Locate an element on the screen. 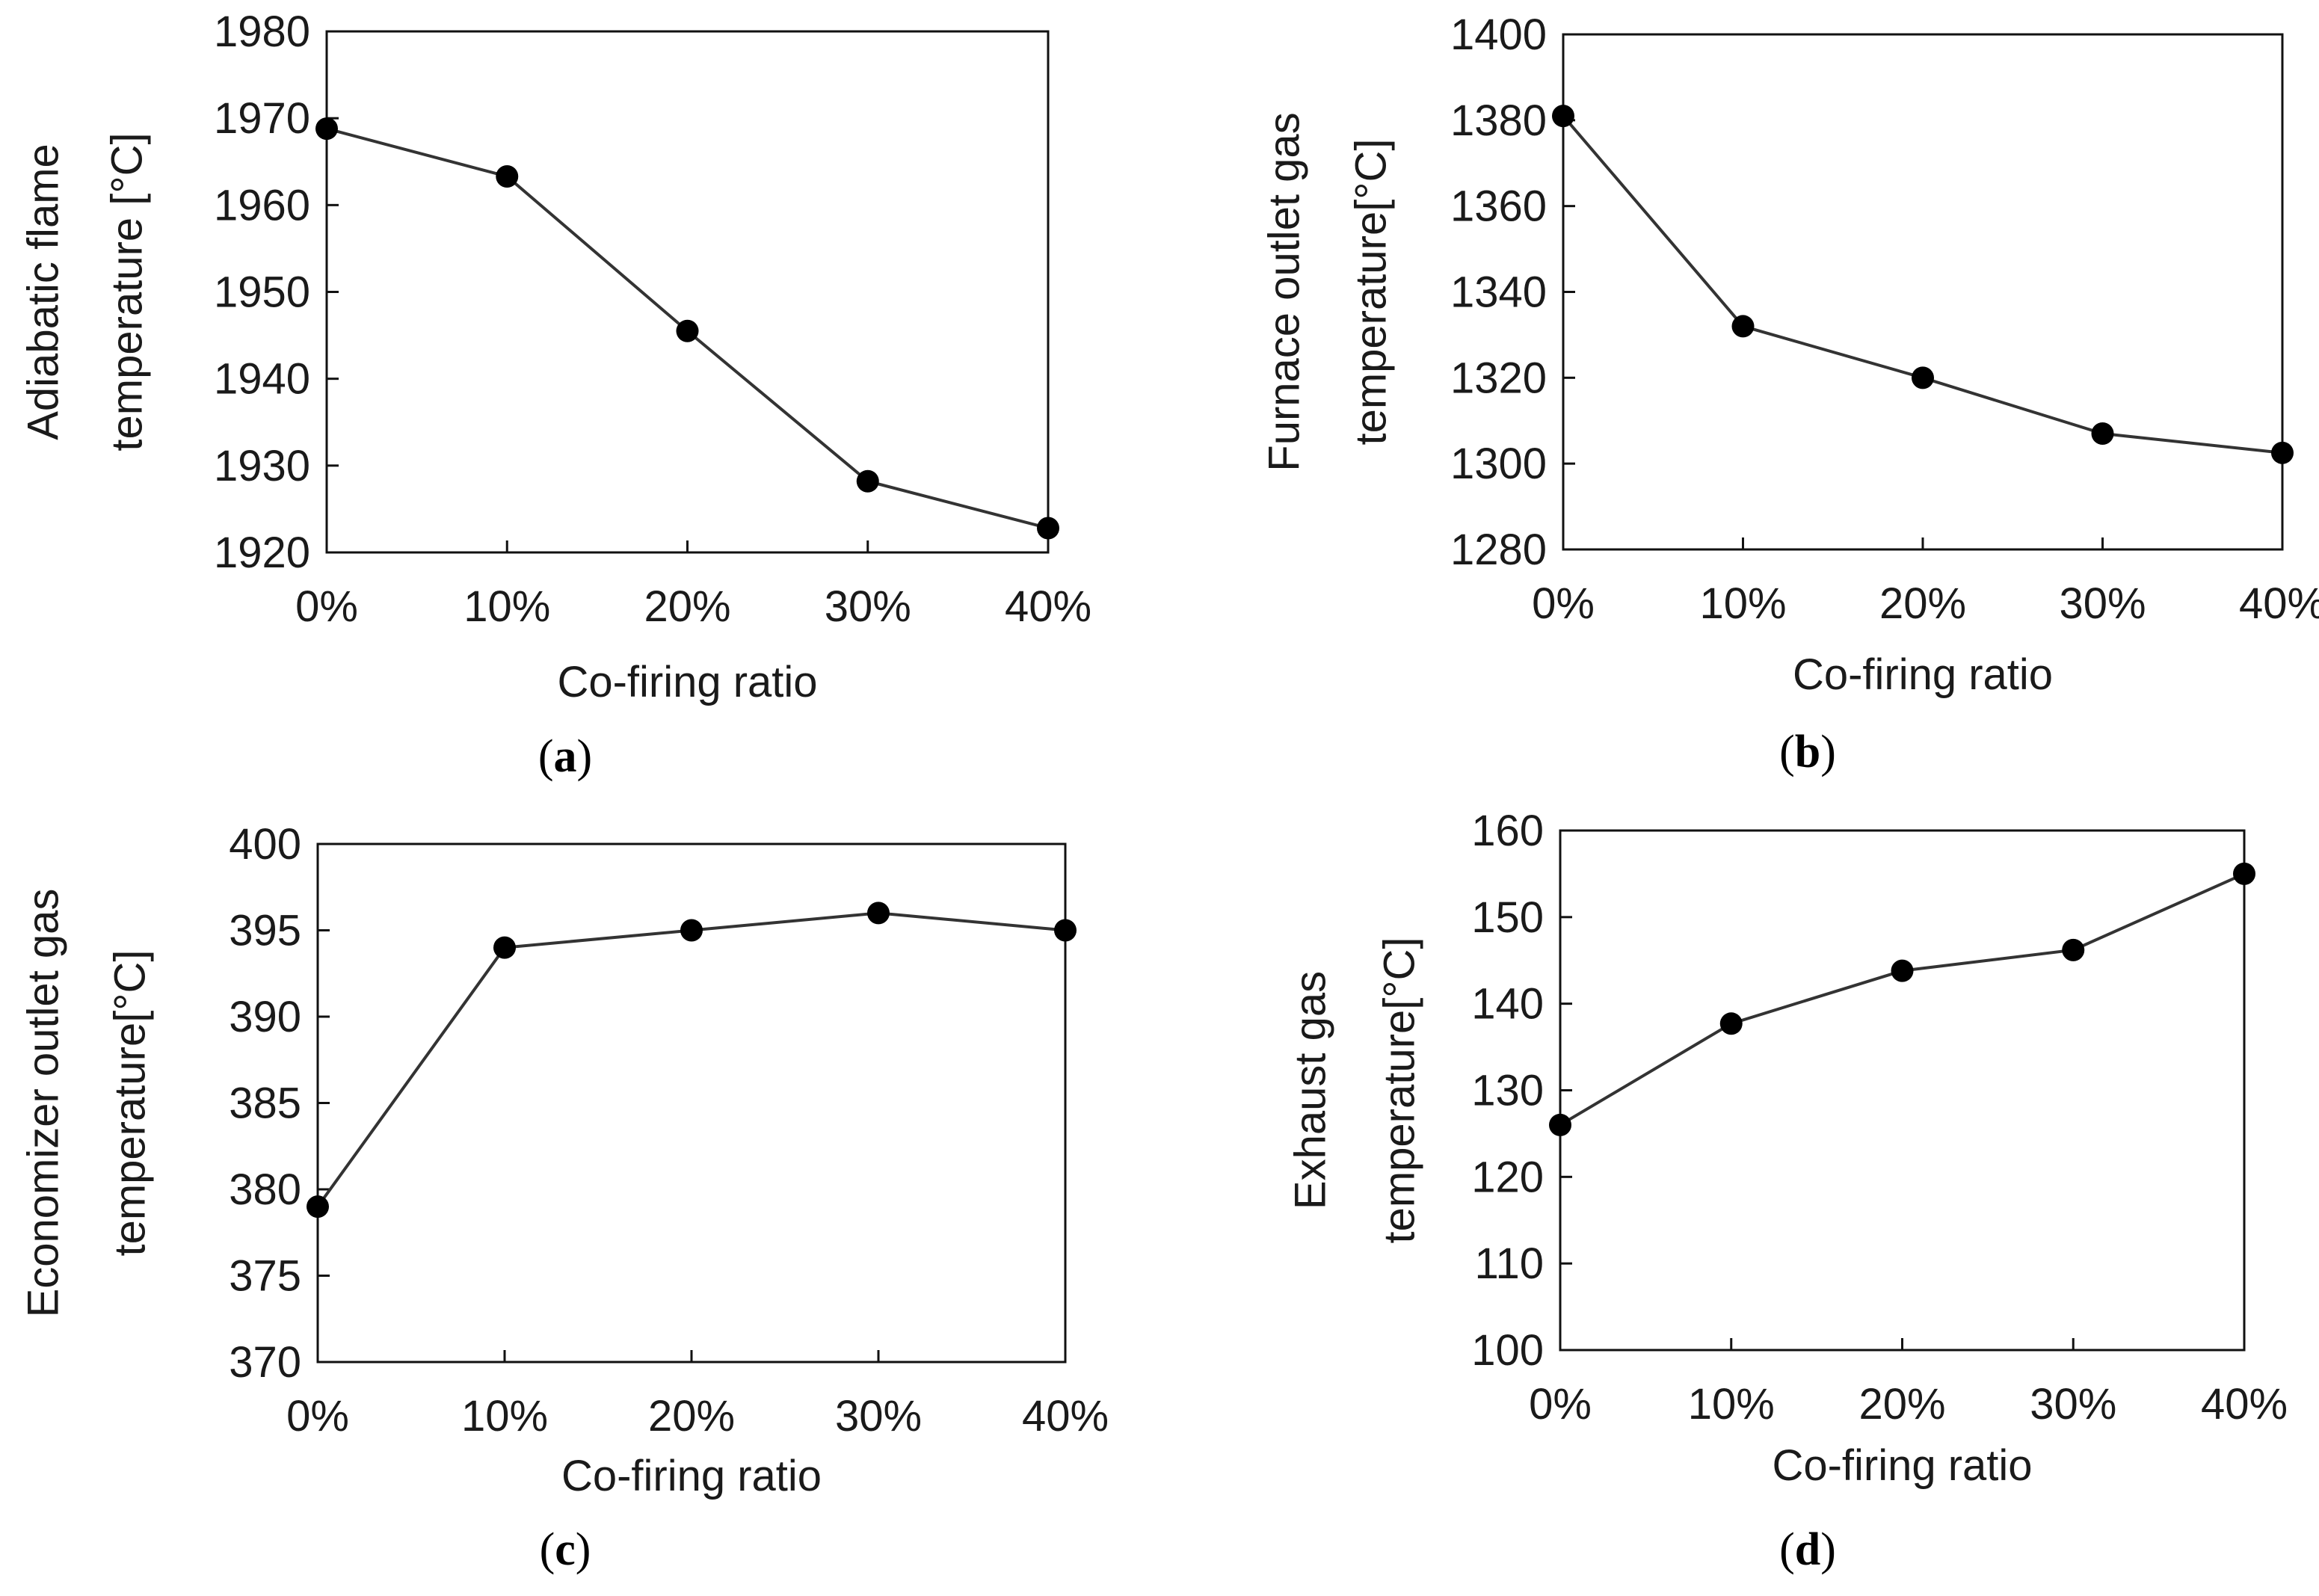 This screenshot has width=2319, height=1596. y-axis-title-line: Adiabatic flame is located at coordinates (43, 292).